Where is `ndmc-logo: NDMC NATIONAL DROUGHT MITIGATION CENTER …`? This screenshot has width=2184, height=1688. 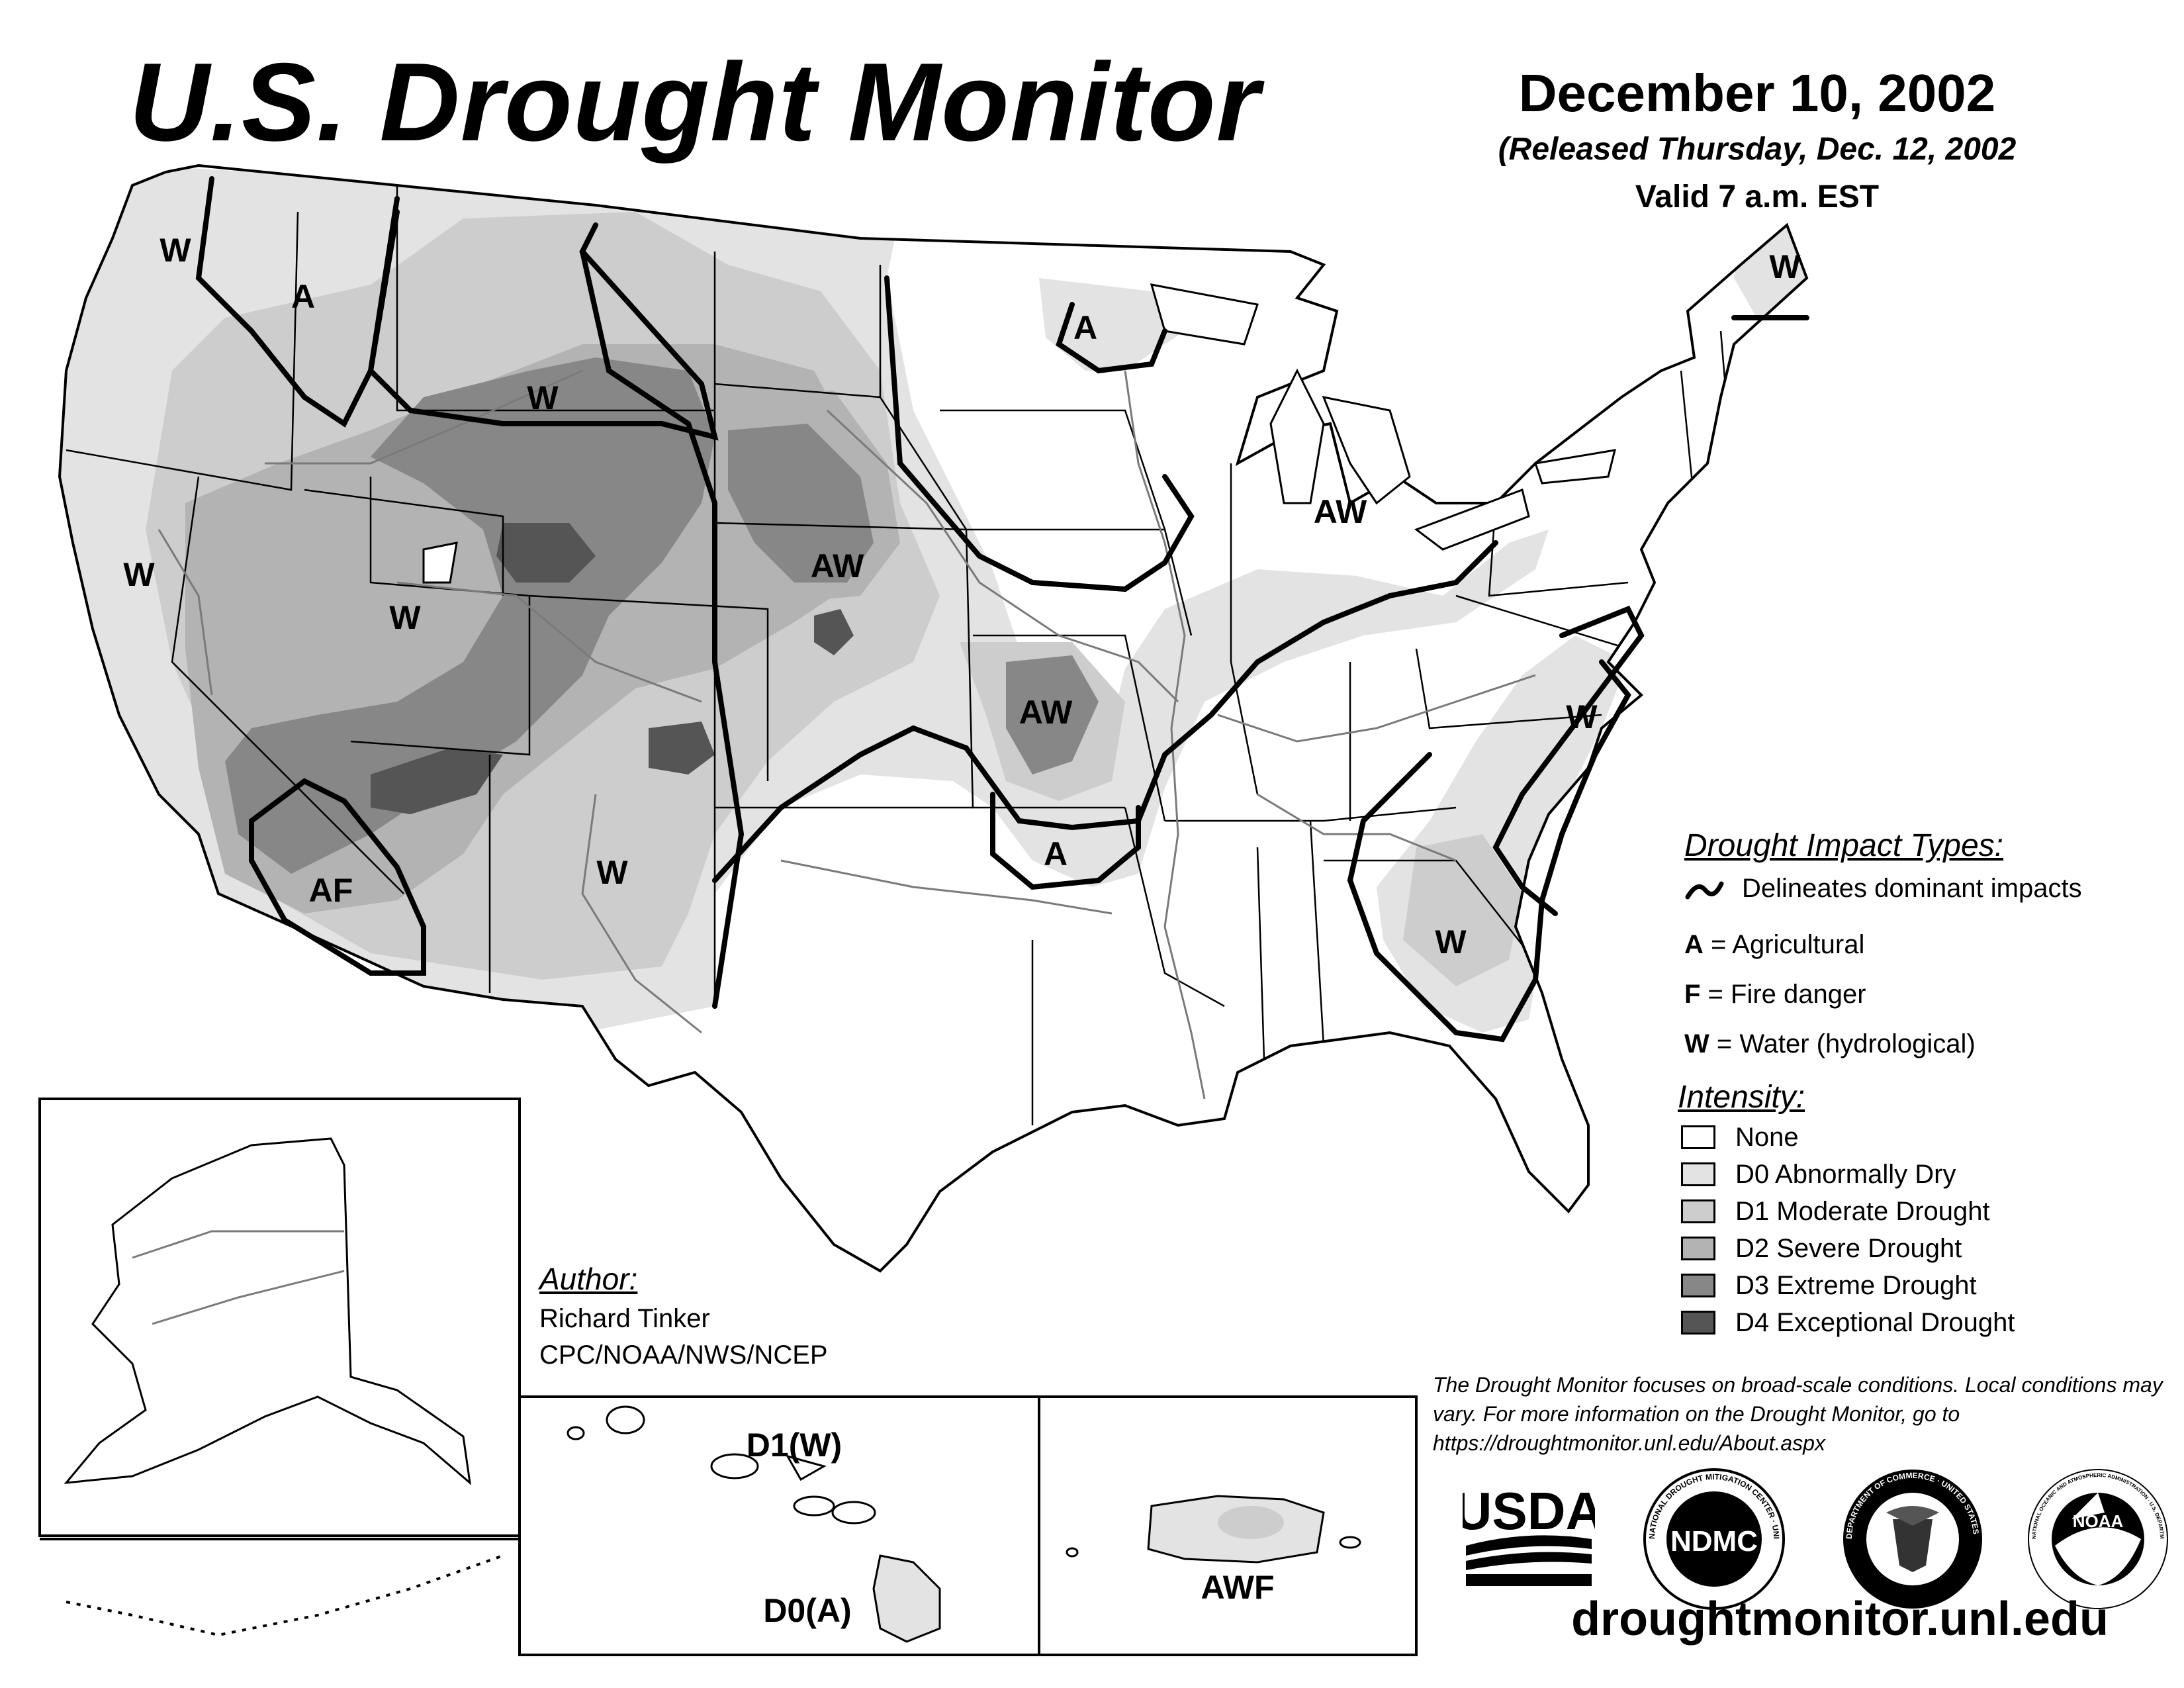 ndmc-logo: NDMC NATIONAL DROUGHT MITIGATION CENTER … is located at coordinates (1713, 1538).